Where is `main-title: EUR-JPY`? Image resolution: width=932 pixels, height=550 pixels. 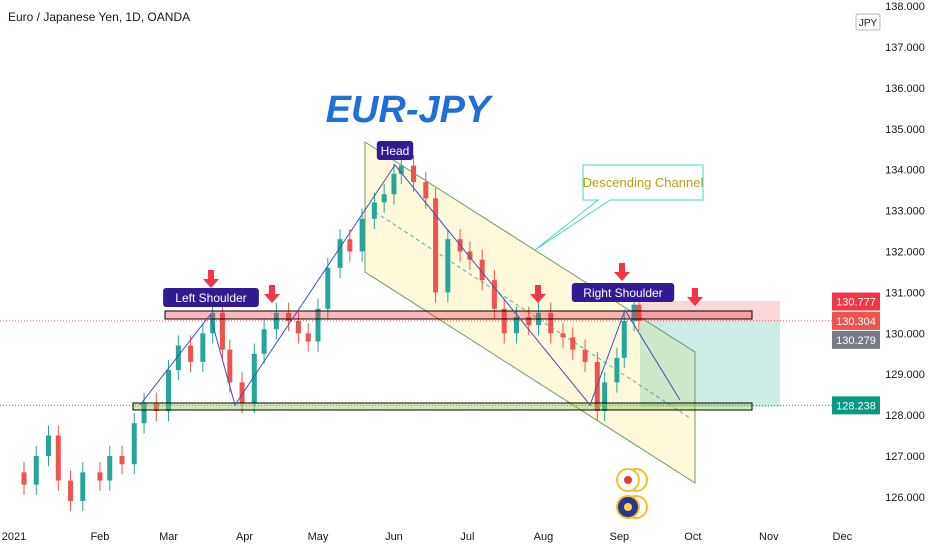 main-title: EUR-JPY is located at coordinates (410, 110).